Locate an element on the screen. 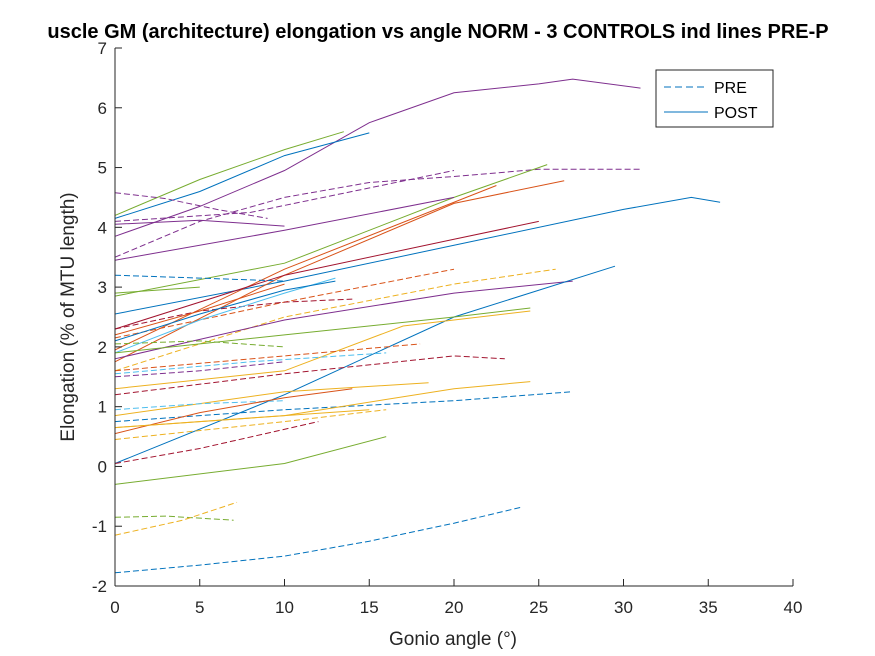 Image resolution: width=875 pixels, height=656 pixels. x-axis-label: Gonio angle (°) is located at coordinates (453, 639).